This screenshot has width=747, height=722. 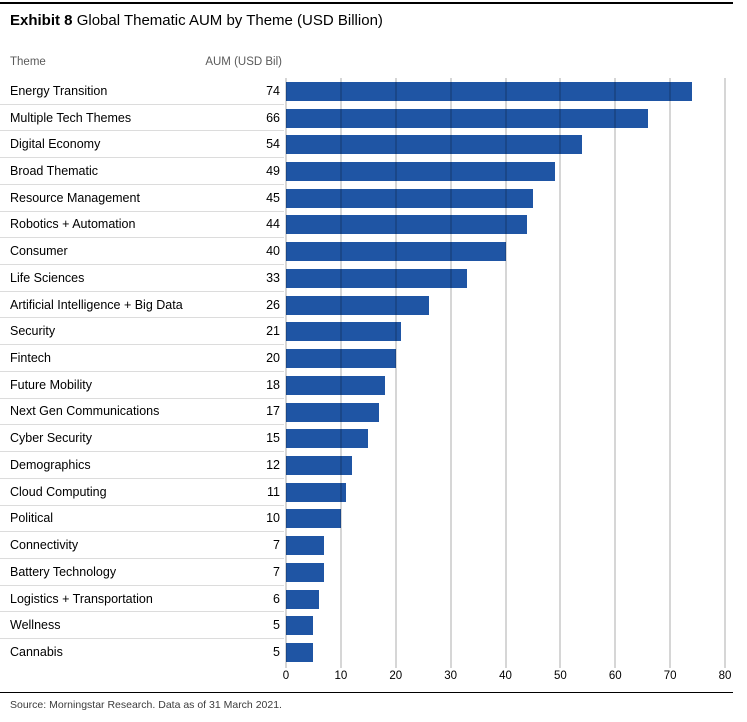 I want to click on theme-label: Consumer, so click(x=39, y=251).